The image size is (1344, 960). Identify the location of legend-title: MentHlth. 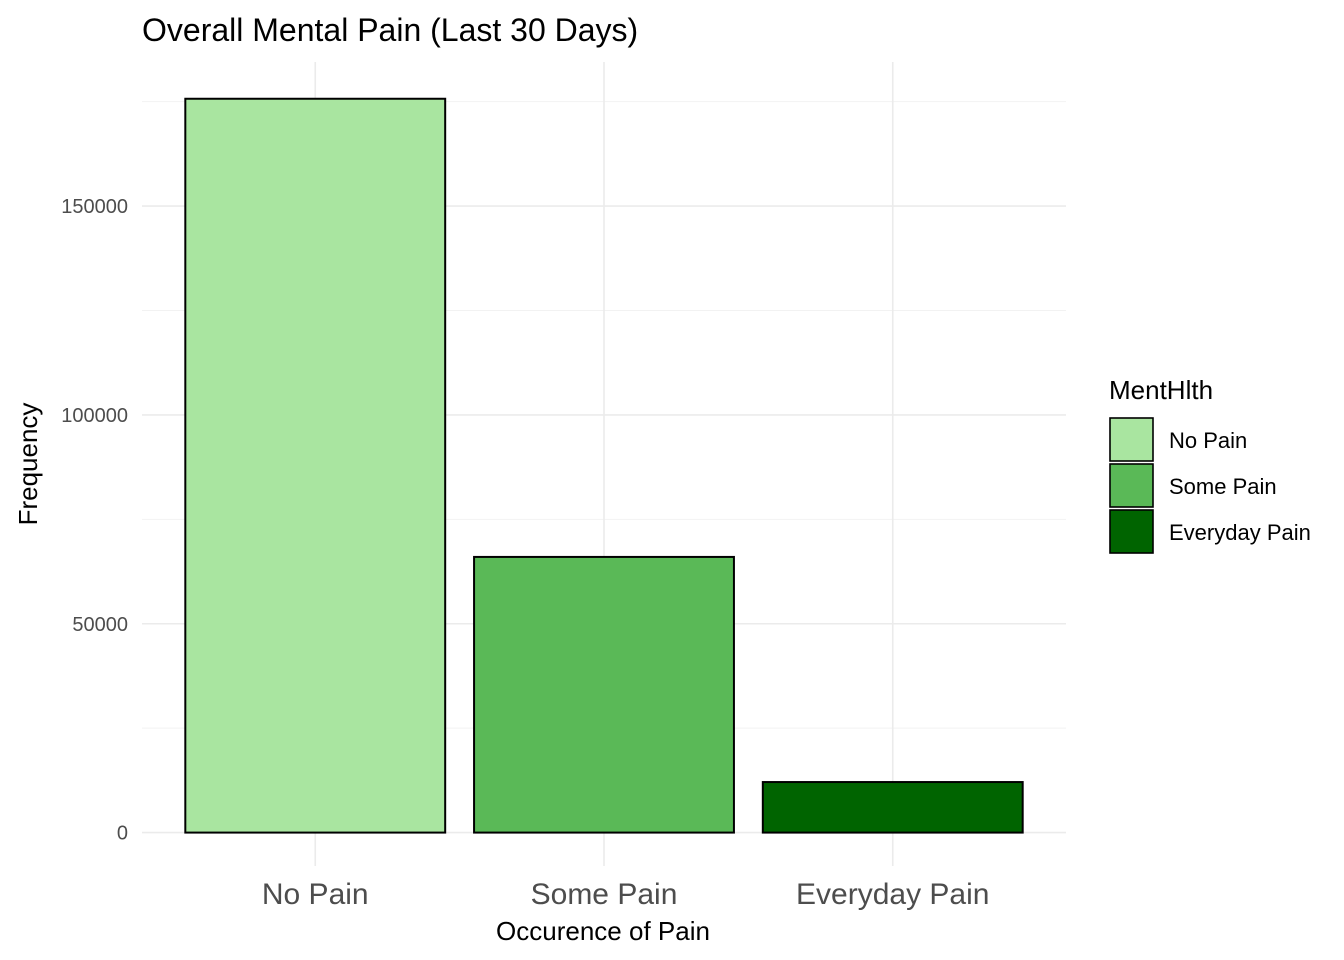
(1161, 390).